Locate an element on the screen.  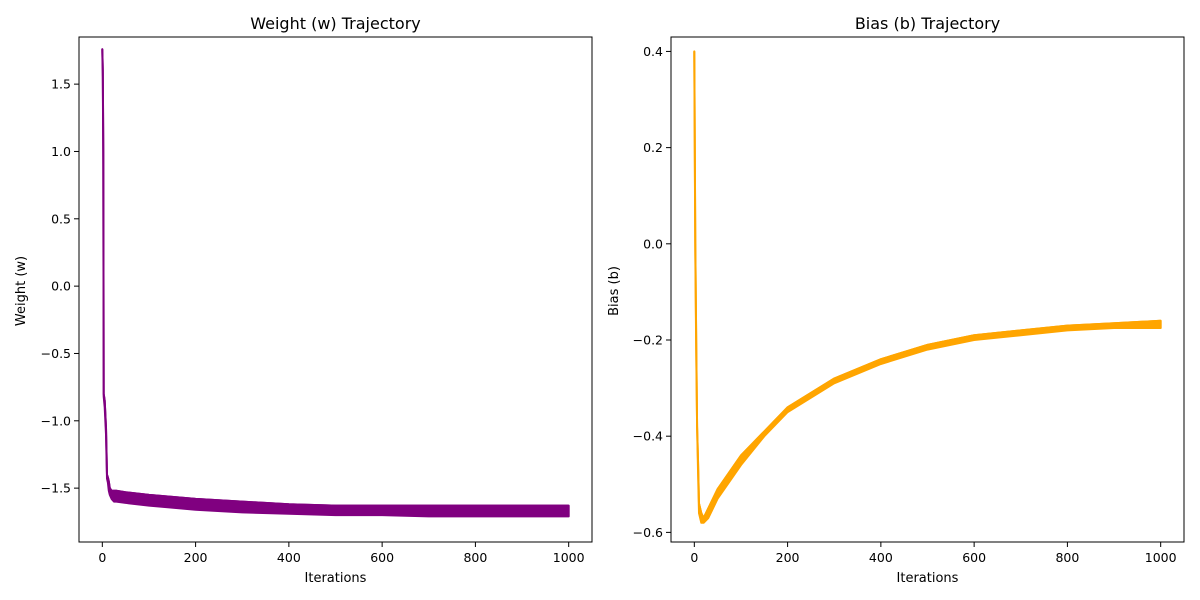
y-tick-label-bias: 0.4 is located at coordinates (653, 51).